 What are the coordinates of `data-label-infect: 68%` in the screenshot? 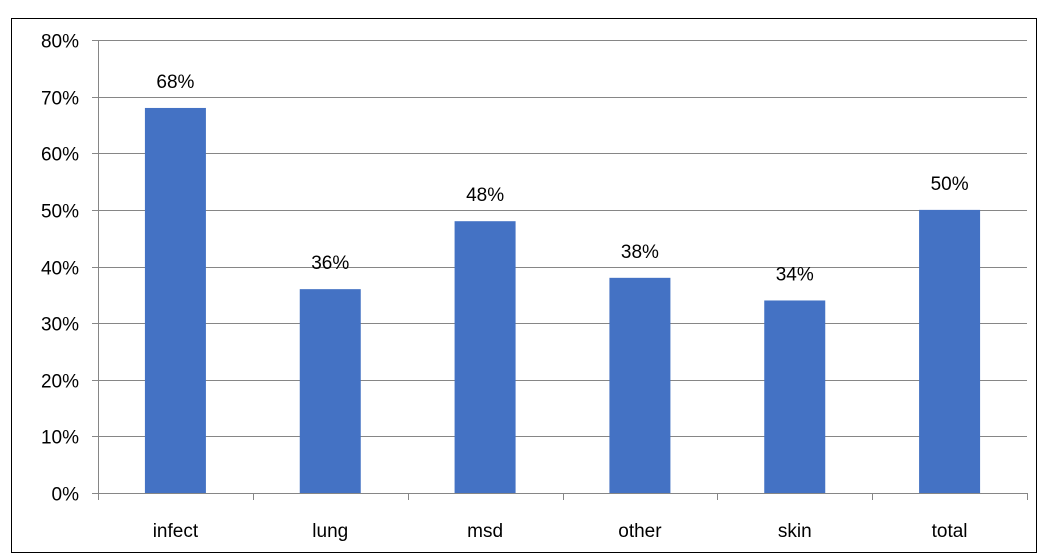 It's located at (175, 82).